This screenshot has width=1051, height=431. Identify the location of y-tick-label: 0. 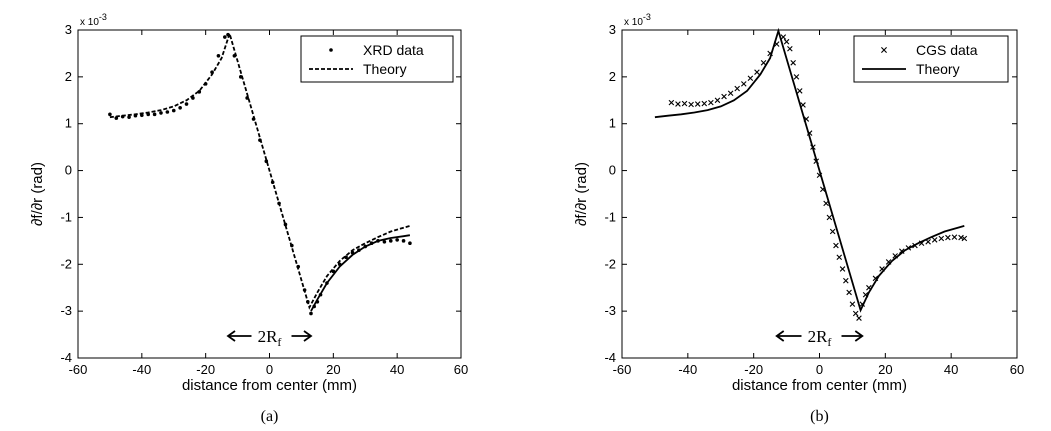
(612, 170).